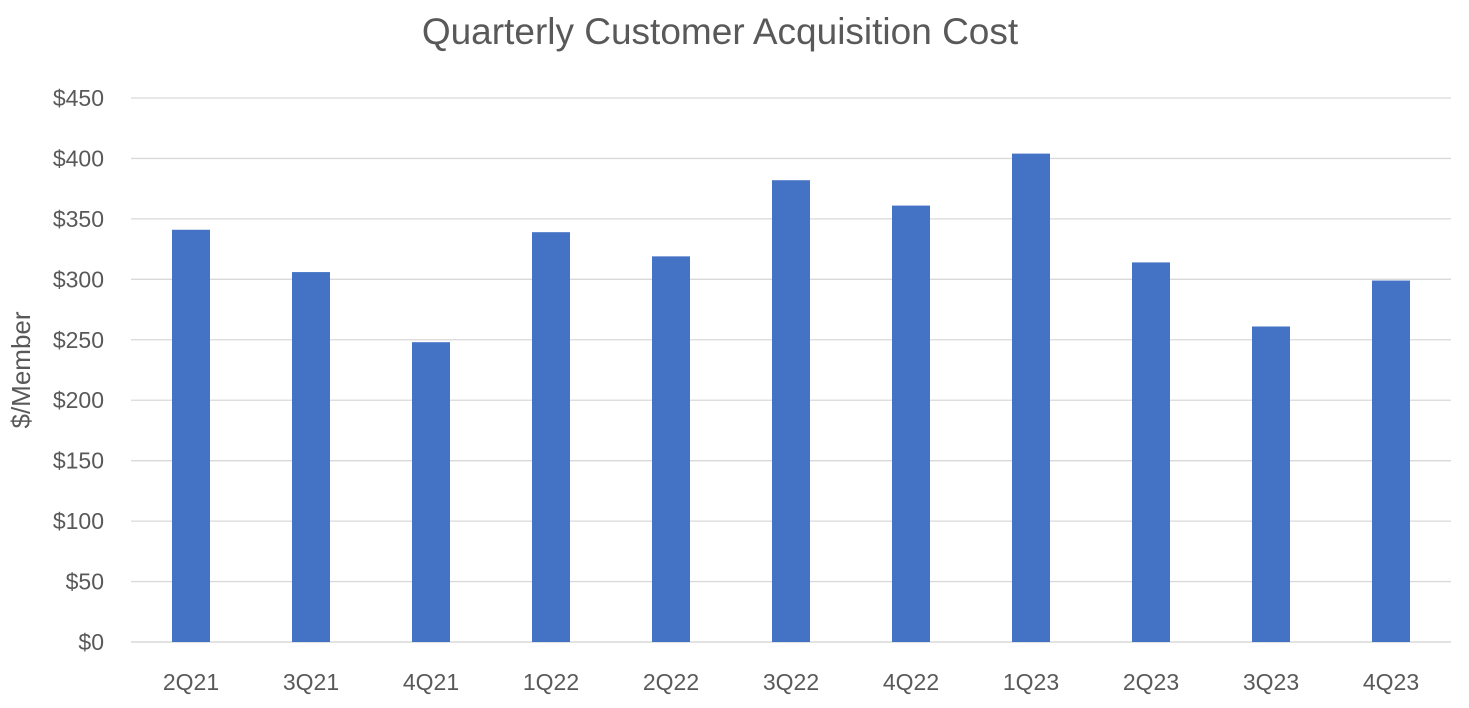 The image size is (1469, 708). What do you see at coordinates (791, 411) in the screenshot?
I see `bar-3Q22` at bounding box center [791, 411].